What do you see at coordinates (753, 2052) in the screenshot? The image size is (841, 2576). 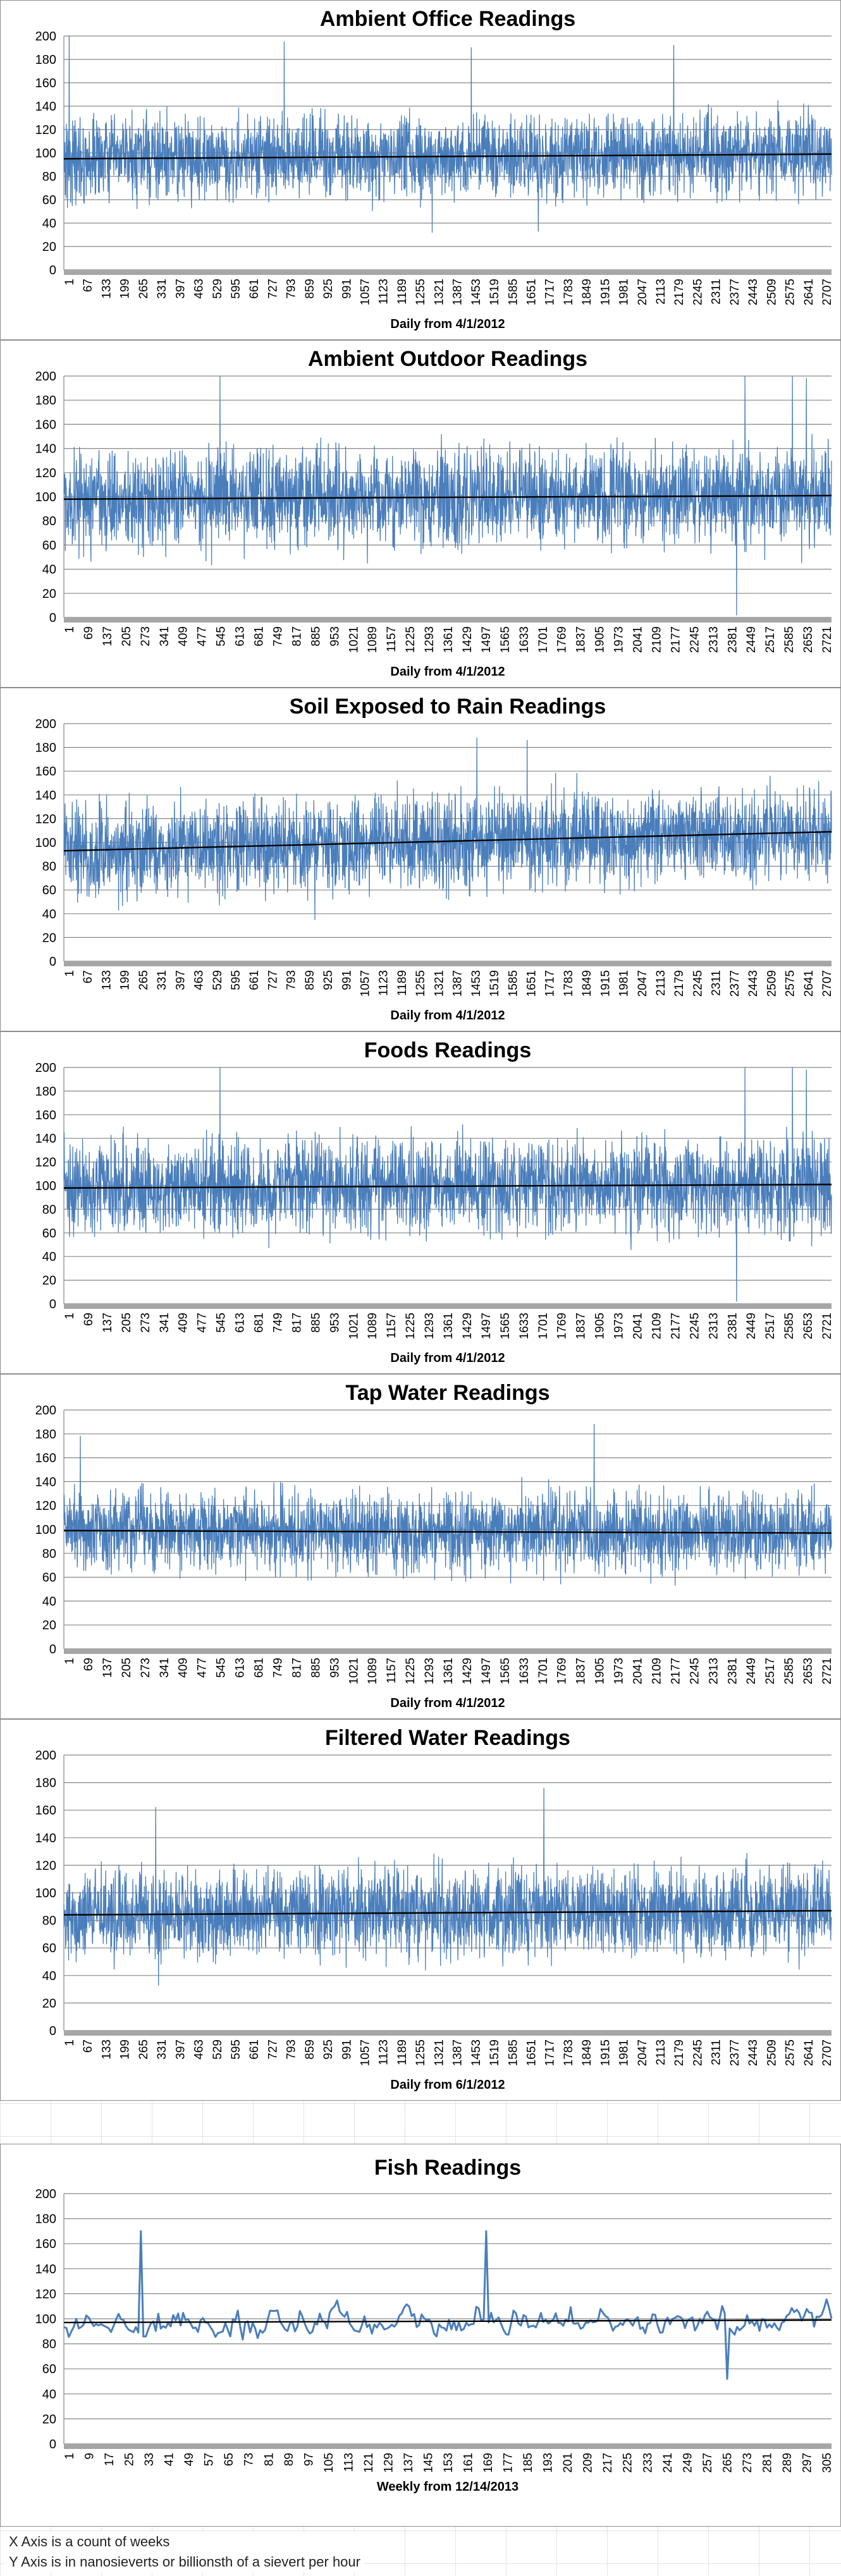 I see `x-tick-label: 2443` at bounding box center [753, 2052].